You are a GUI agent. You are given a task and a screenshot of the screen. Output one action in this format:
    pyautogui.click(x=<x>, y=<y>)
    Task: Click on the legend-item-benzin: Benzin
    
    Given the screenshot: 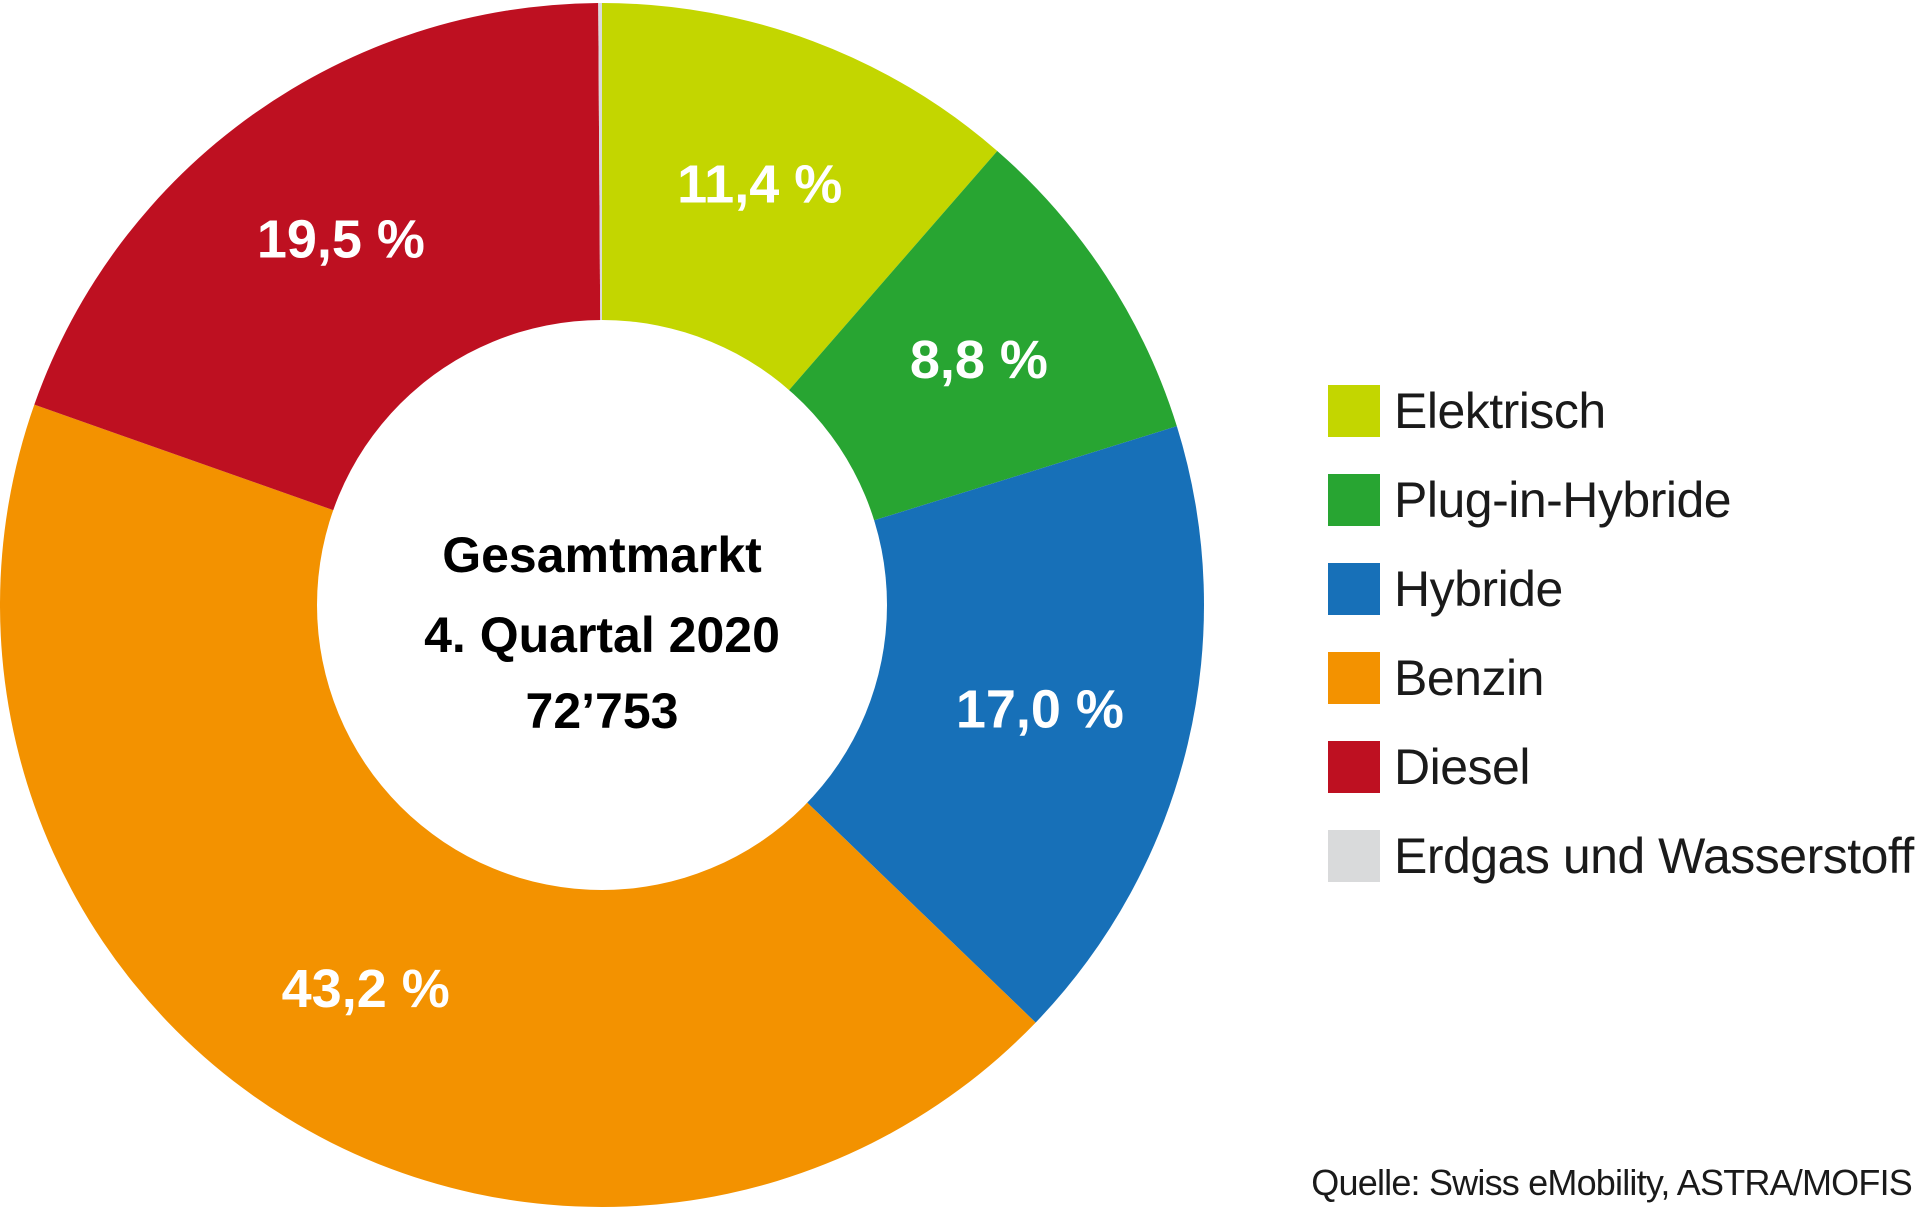 What is the action you would take?
    pyautogui.click(x=1618, y=677)
    